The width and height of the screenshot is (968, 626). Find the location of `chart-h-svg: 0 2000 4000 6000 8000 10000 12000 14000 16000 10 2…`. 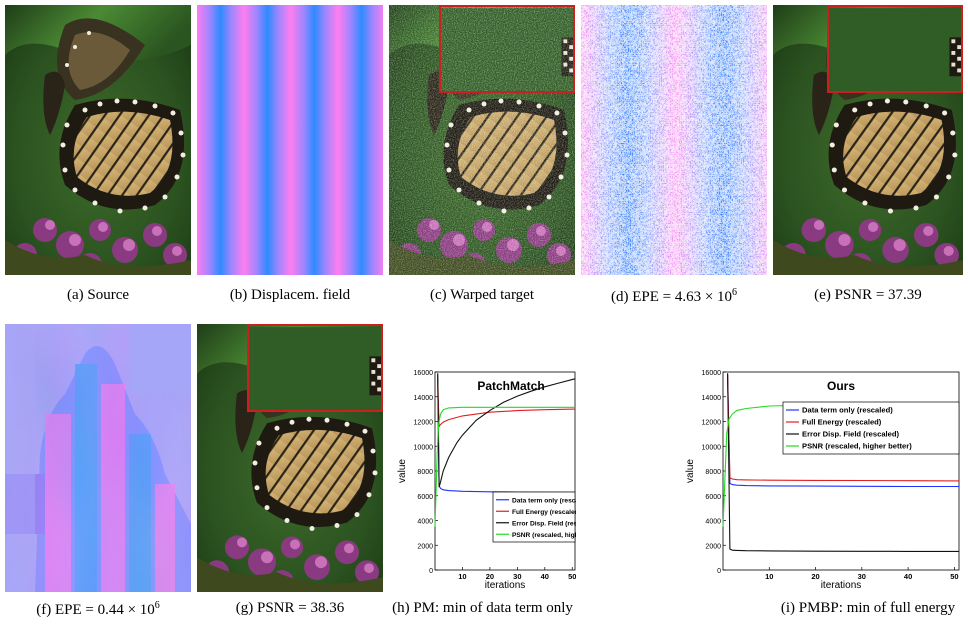

chart-h-svg: 0 2000 4000 6000 8000 10000 12000 14000 16000 10 2… is located at coordinates (486, 480).